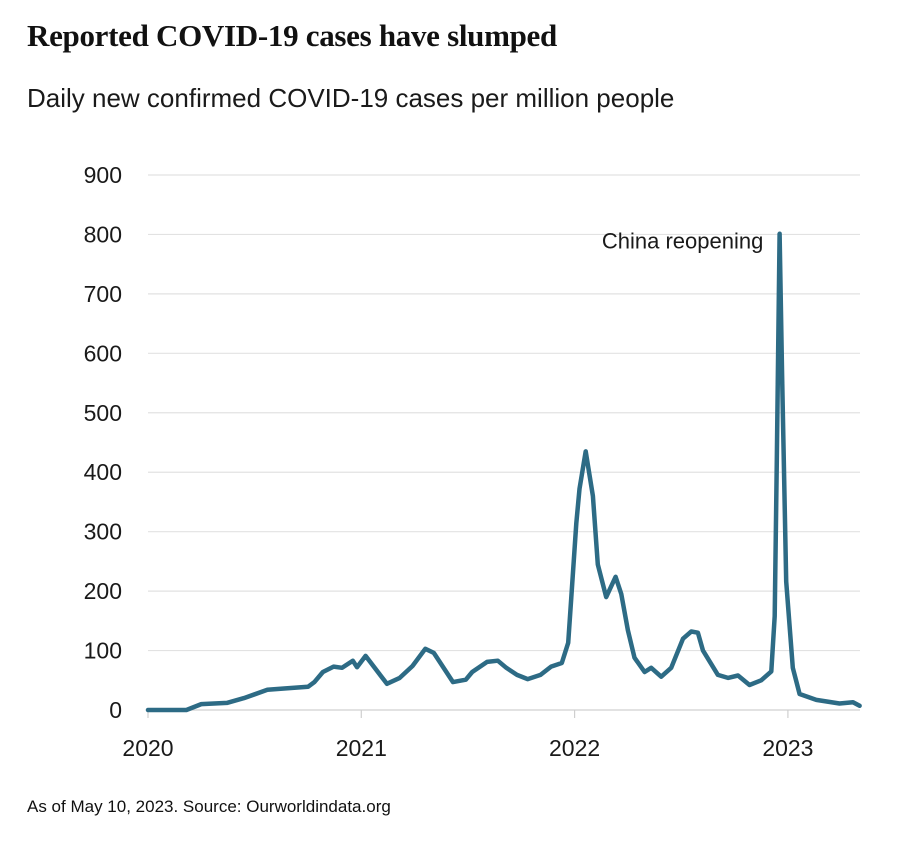 Image resolution: width=904 pixels, height=852 pixels. I want to click on y-tick-label: 700, so click(103, 294).